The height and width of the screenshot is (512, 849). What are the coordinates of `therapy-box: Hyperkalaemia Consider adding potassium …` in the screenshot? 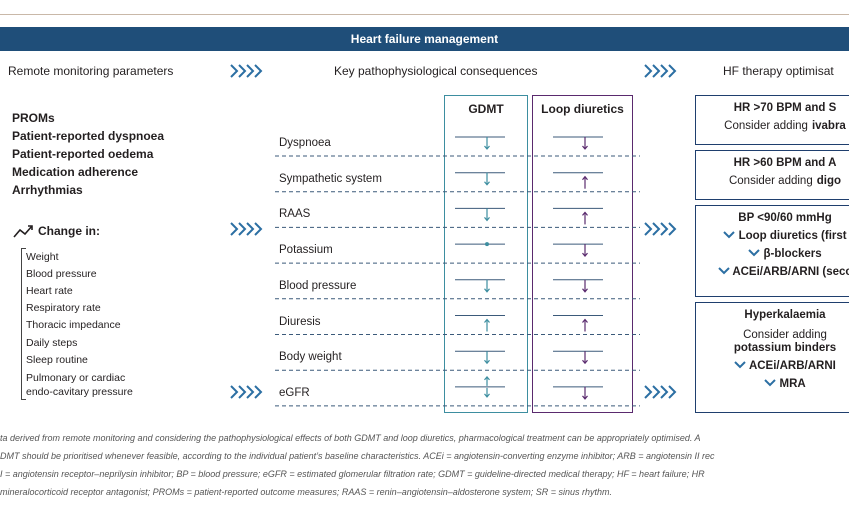 It's located at (772, 357).